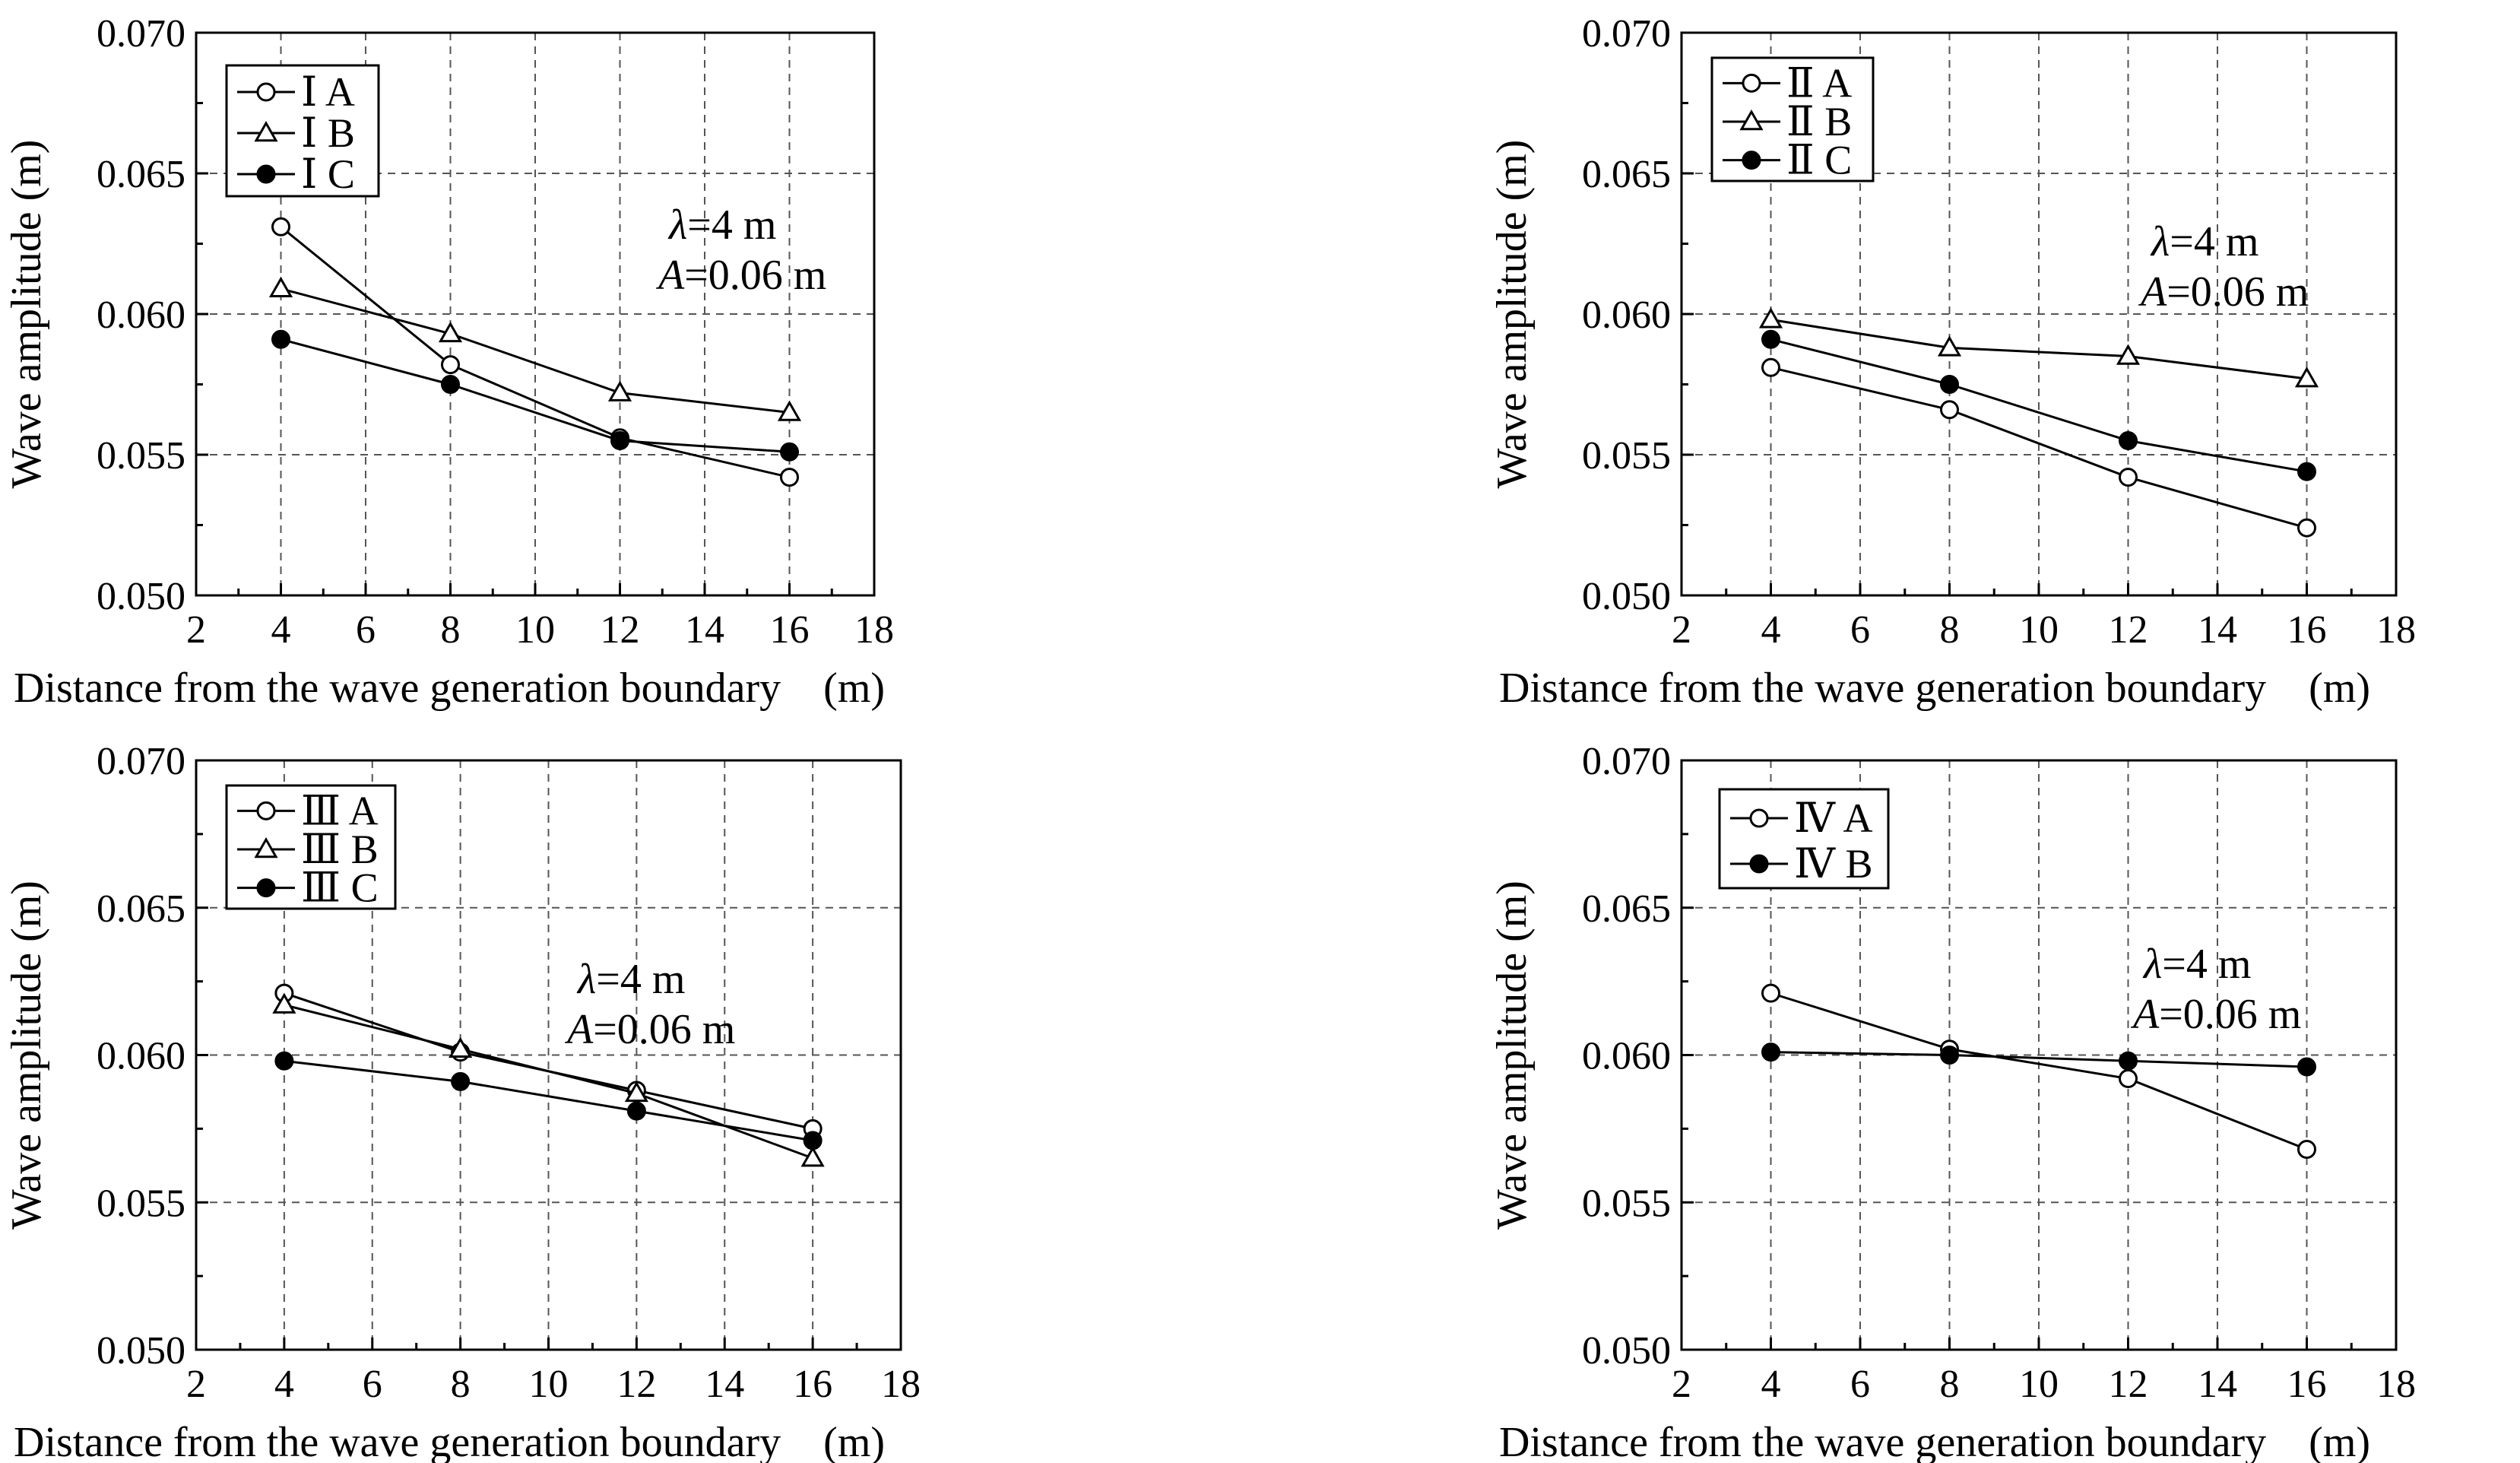 The height and width of the screenshot is (1463, 2520). I want to click on legend: Ⅳ AⅣ B, so click(1804, 839).